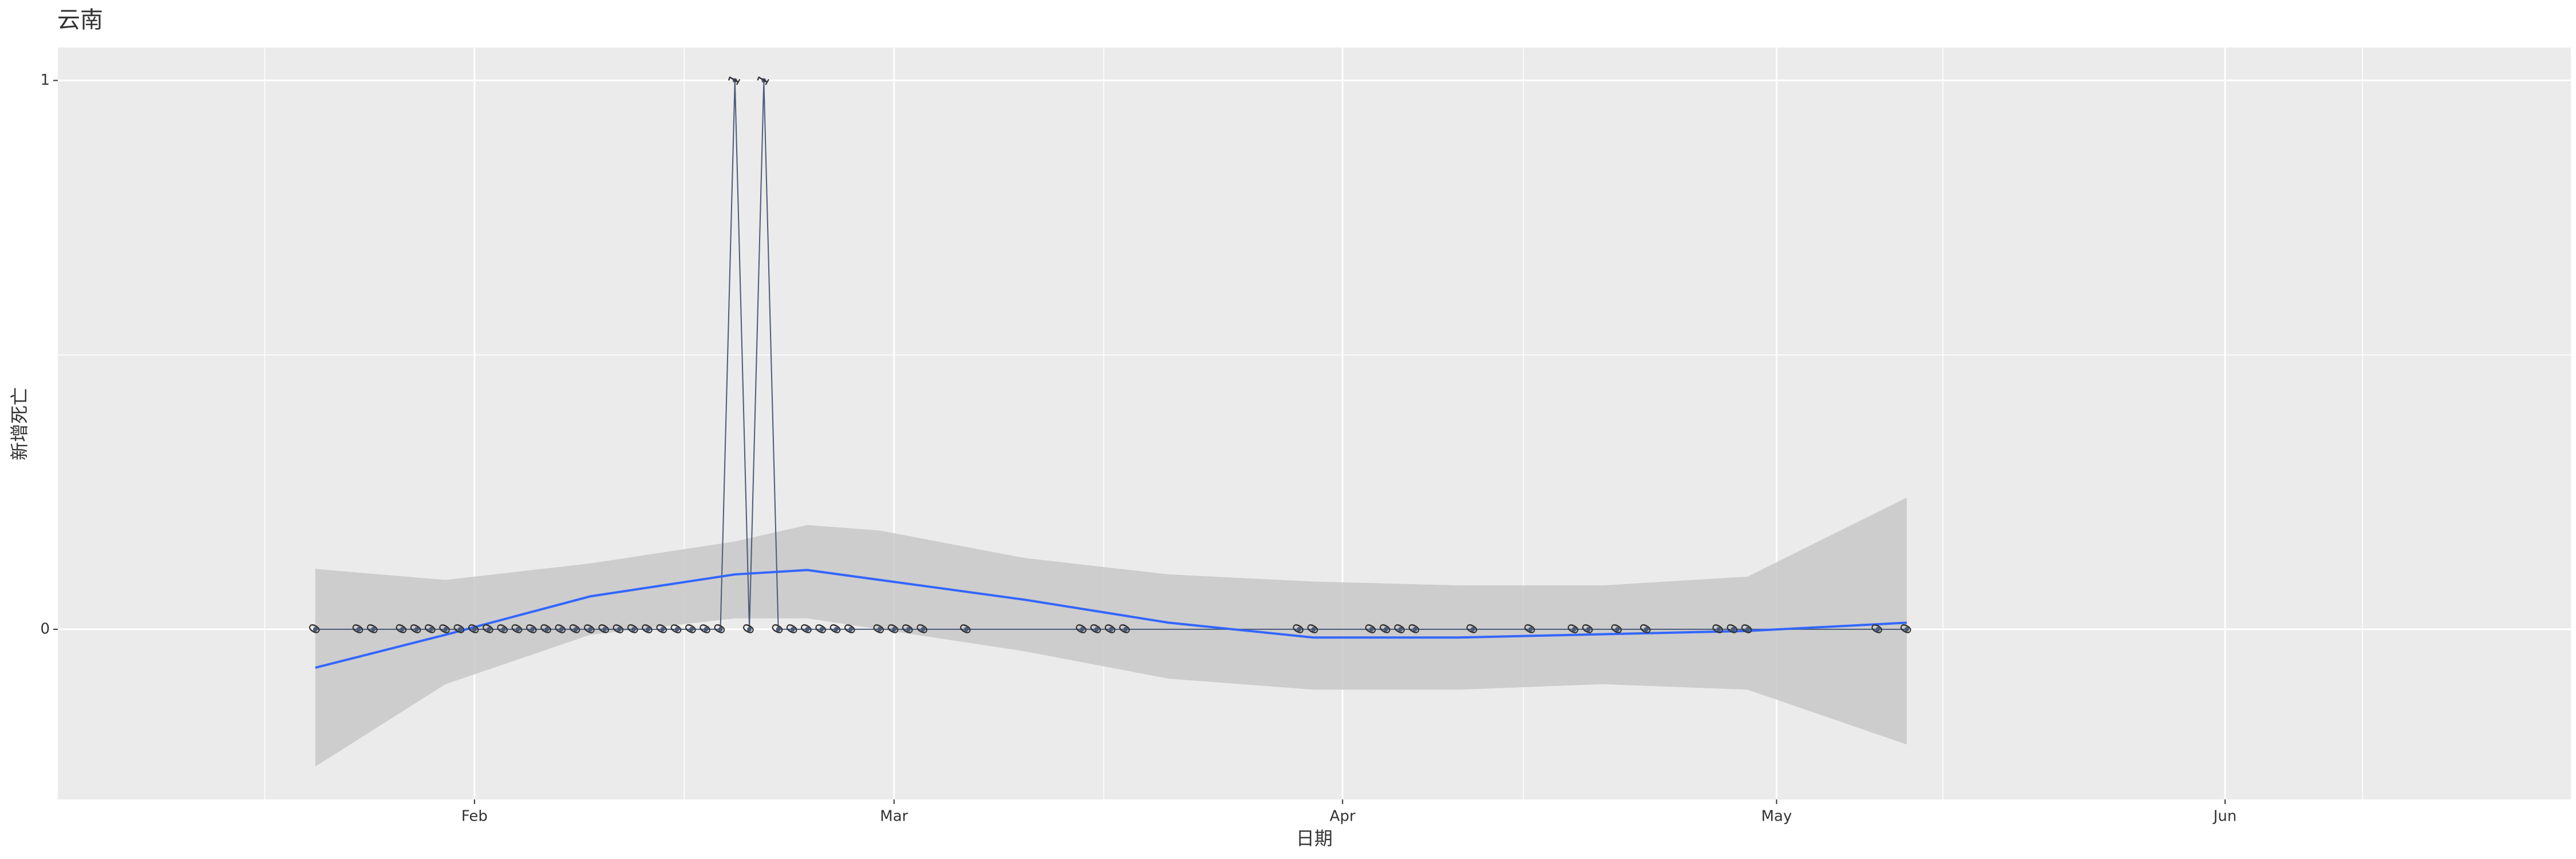  I want to click on x-tick-label: Mar, so click(894, 816).